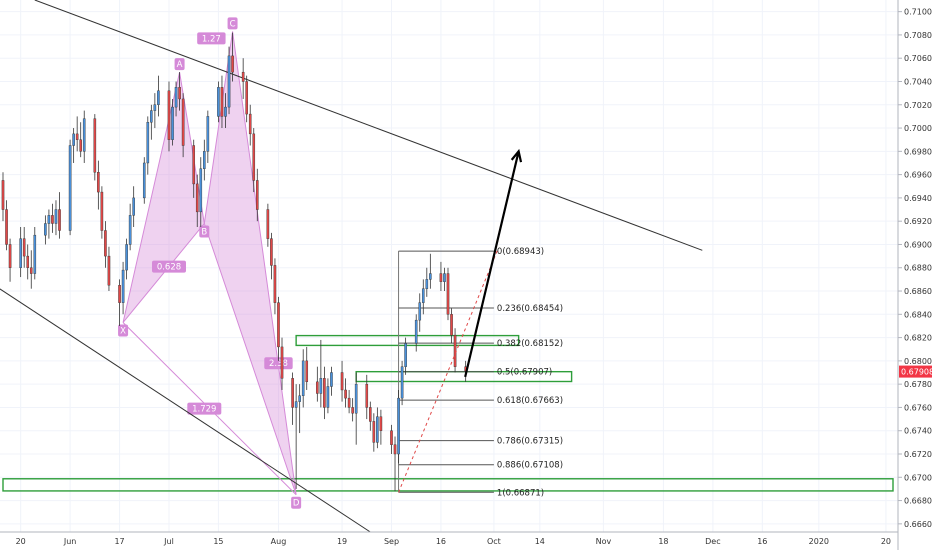  I want to click on time-tick-label: 2020, so click(819, 541).